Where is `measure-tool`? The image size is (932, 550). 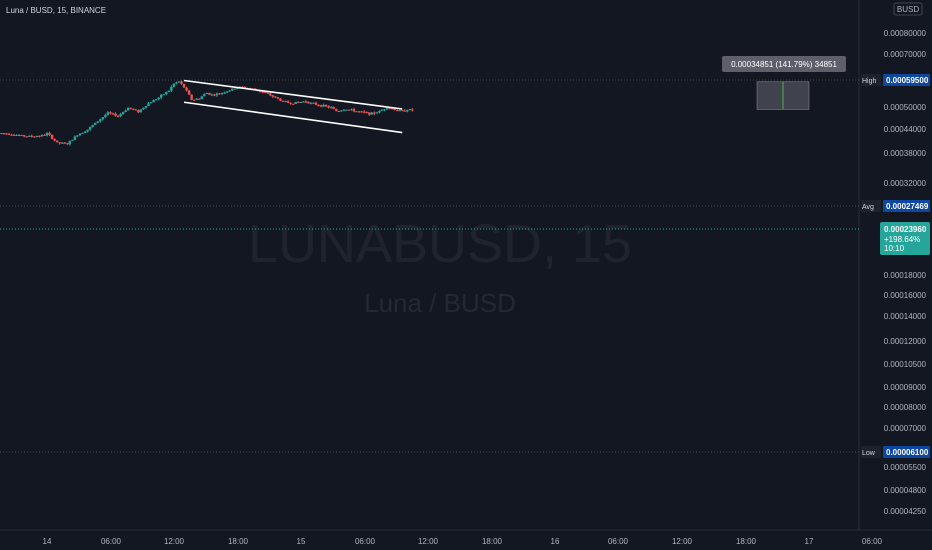 measure-tool is located at coordinates (783, 95).